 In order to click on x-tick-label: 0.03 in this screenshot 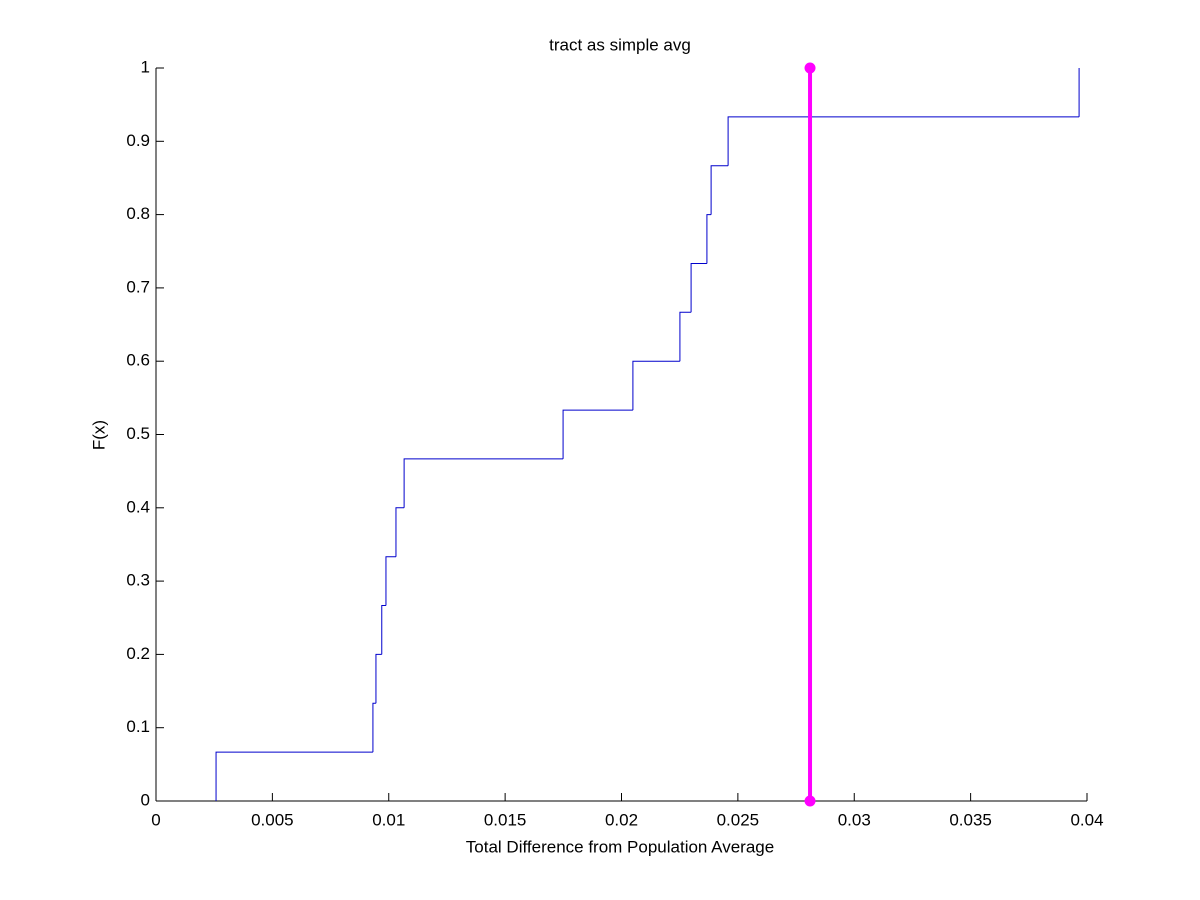, I will do `click(854, 819)`.